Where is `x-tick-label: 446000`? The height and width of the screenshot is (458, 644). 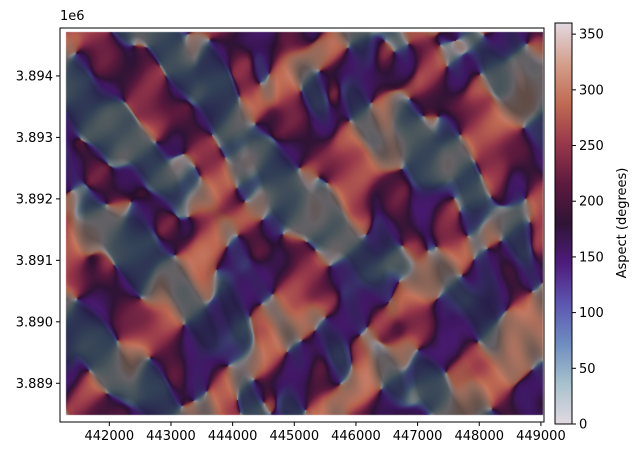 x-tick-label: 446000 is located at coordinates (356, 436).